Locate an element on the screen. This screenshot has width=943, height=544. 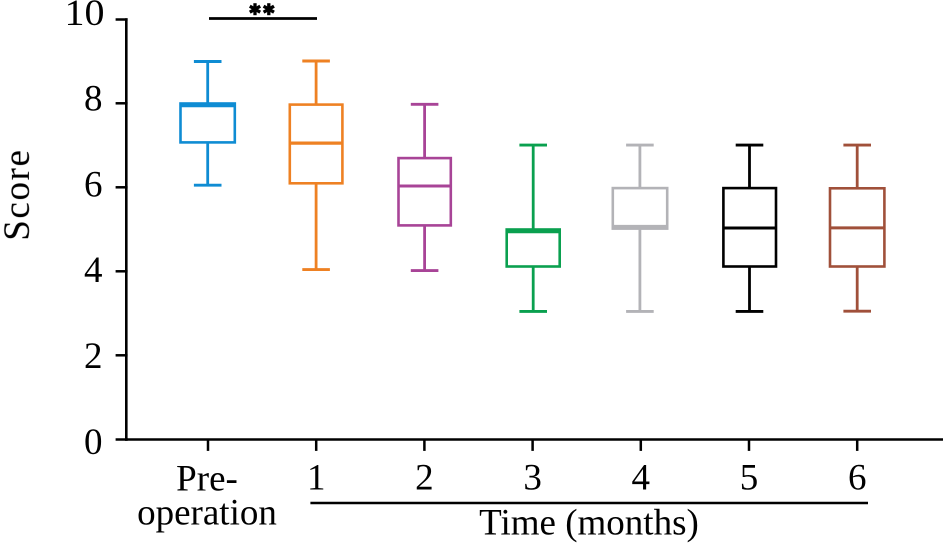
svg-text: Pre- is located at coordinates (207, 479).